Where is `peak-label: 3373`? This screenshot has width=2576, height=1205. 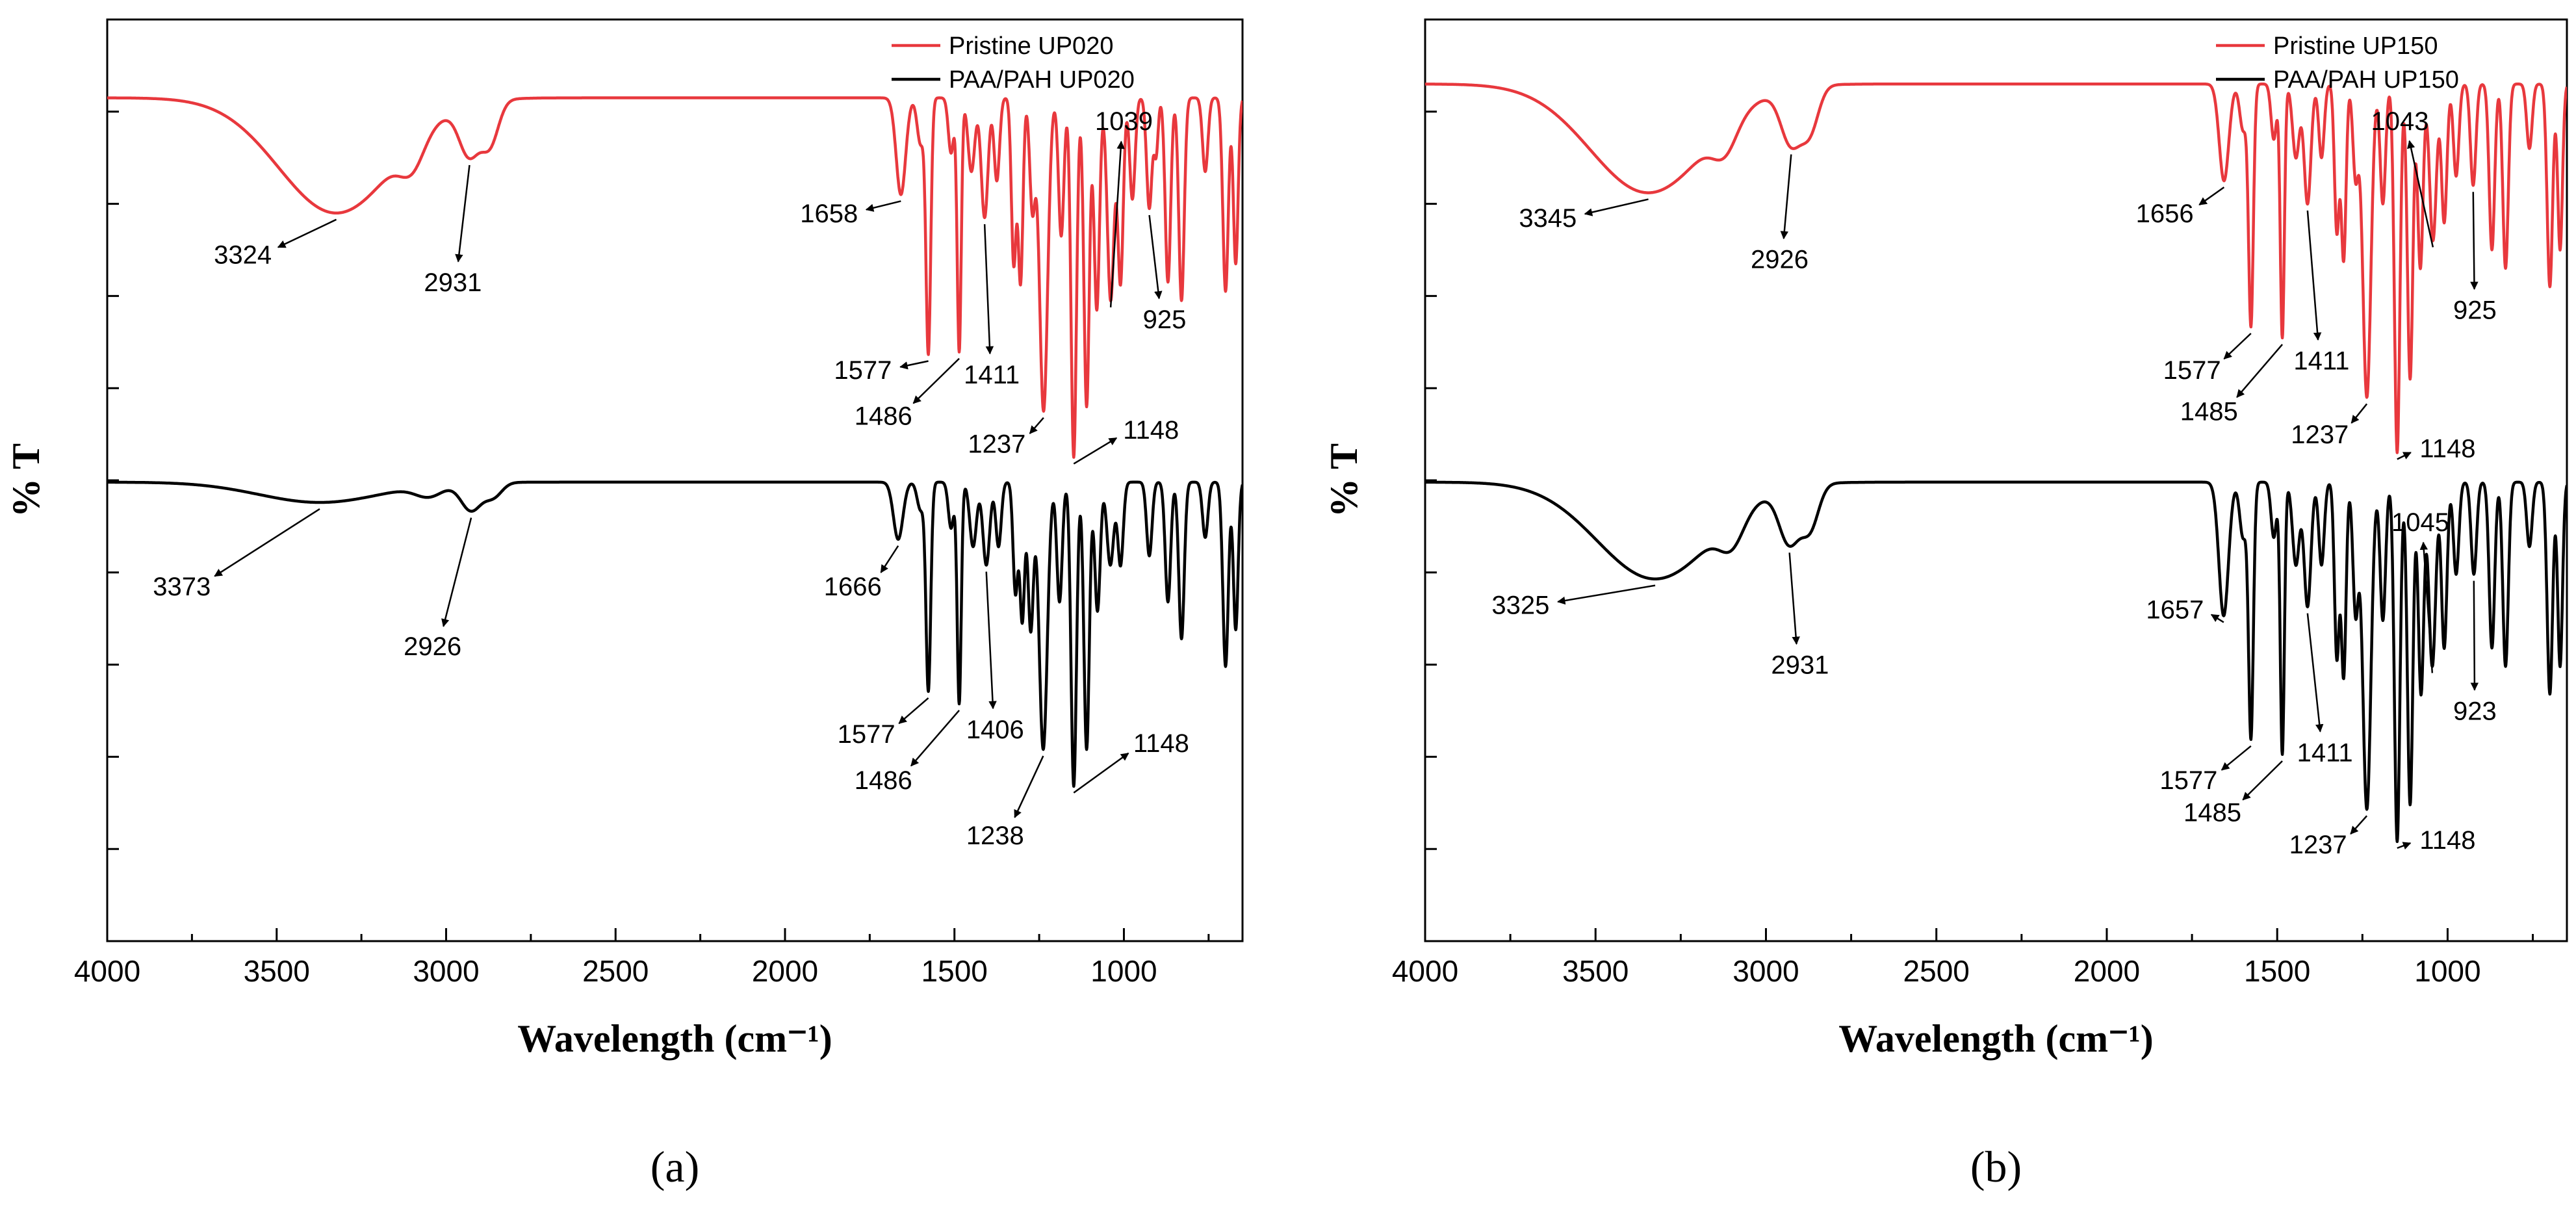
peak-label: 3373 is located at coordinates (182, 587).